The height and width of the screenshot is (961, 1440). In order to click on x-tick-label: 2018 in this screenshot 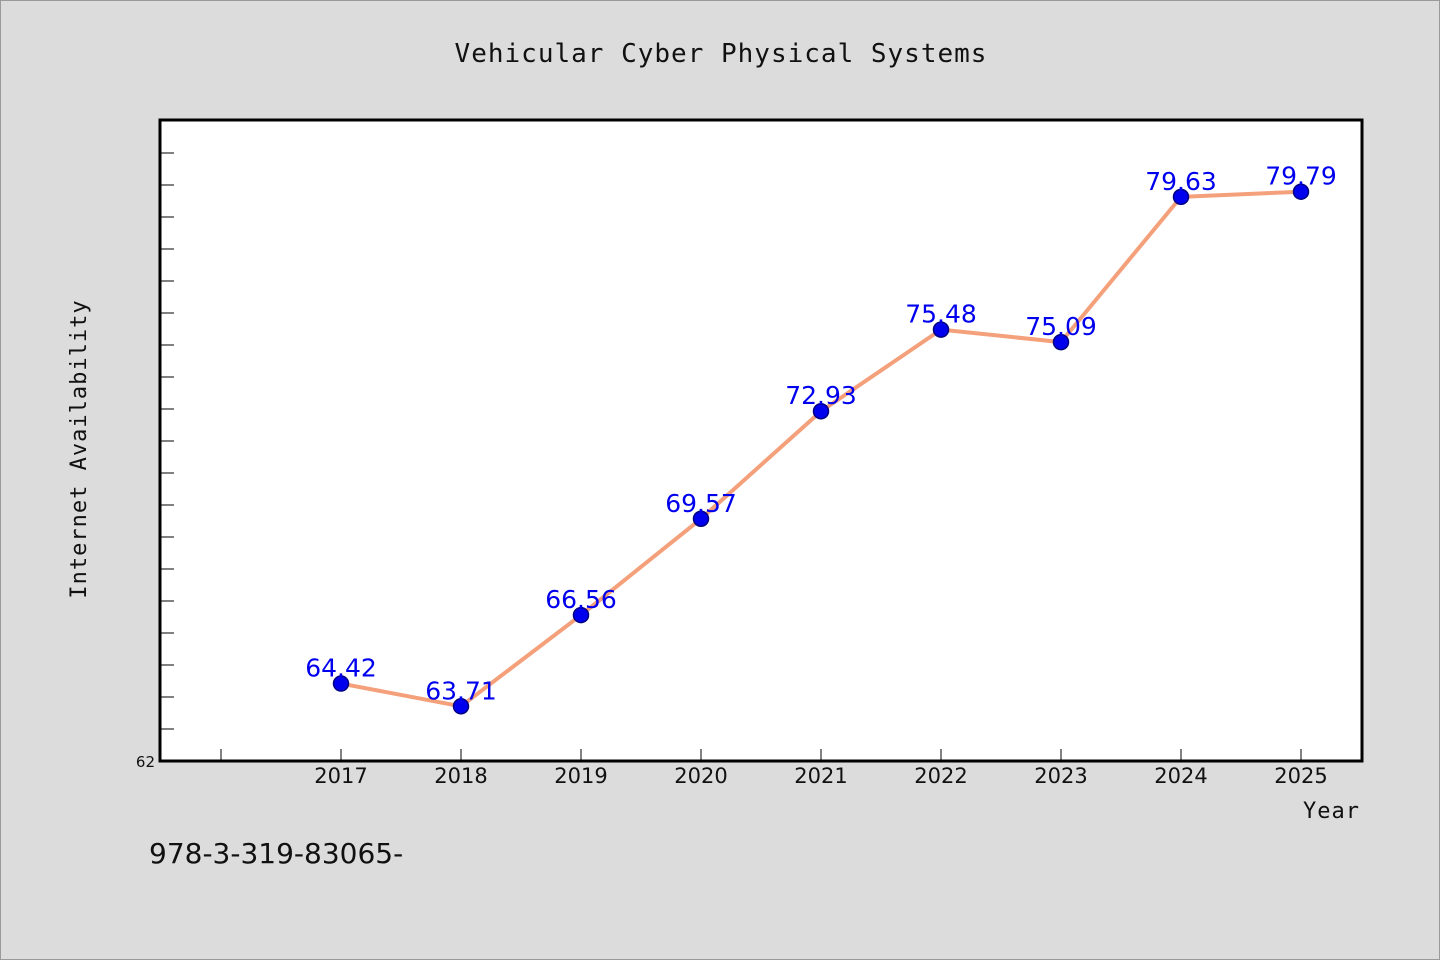, I will do `click(460, 776)`.